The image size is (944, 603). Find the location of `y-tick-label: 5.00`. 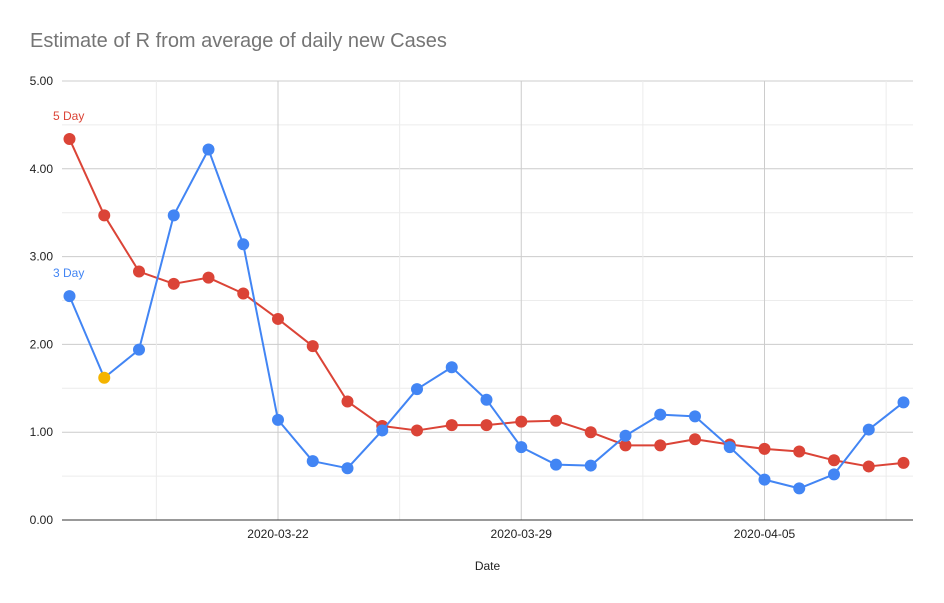

y-tick-label: 5.00 is located at coordinates (42, 81).